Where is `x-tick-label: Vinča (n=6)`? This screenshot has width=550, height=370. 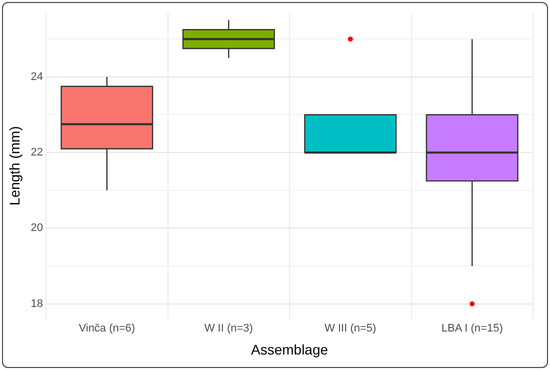
x-tick-label: Vinča (n=6) is located at coordinates (107, 328).